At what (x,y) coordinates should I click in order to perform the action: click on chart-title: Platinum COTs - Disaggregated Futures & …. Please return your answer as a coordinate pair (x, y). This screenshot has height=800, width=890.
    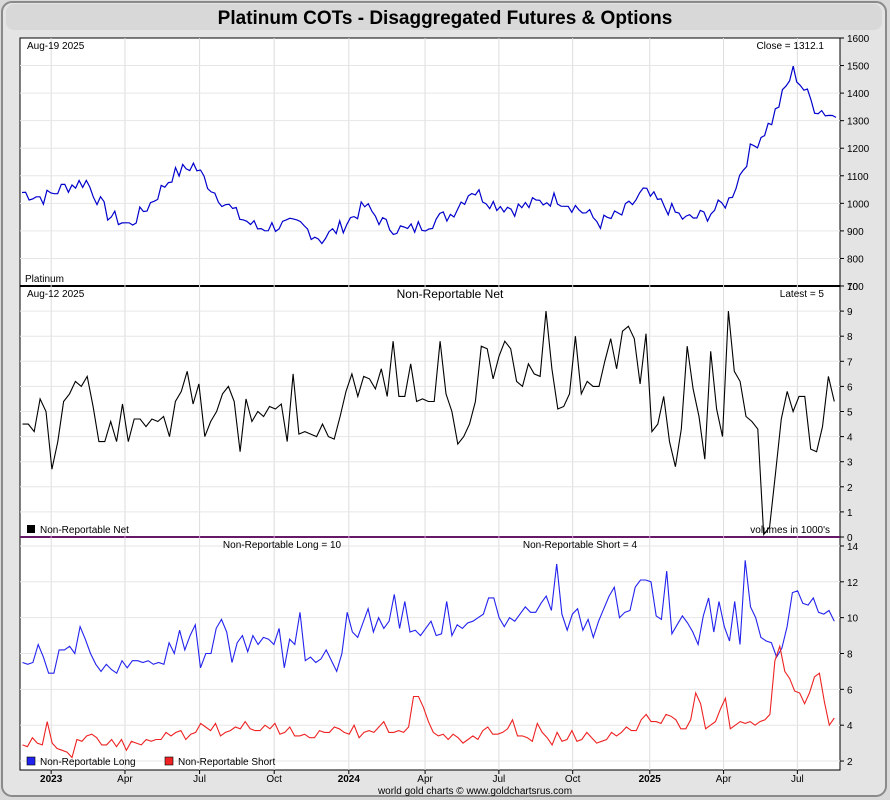
    Looking at the image, I should click on (445, 18).